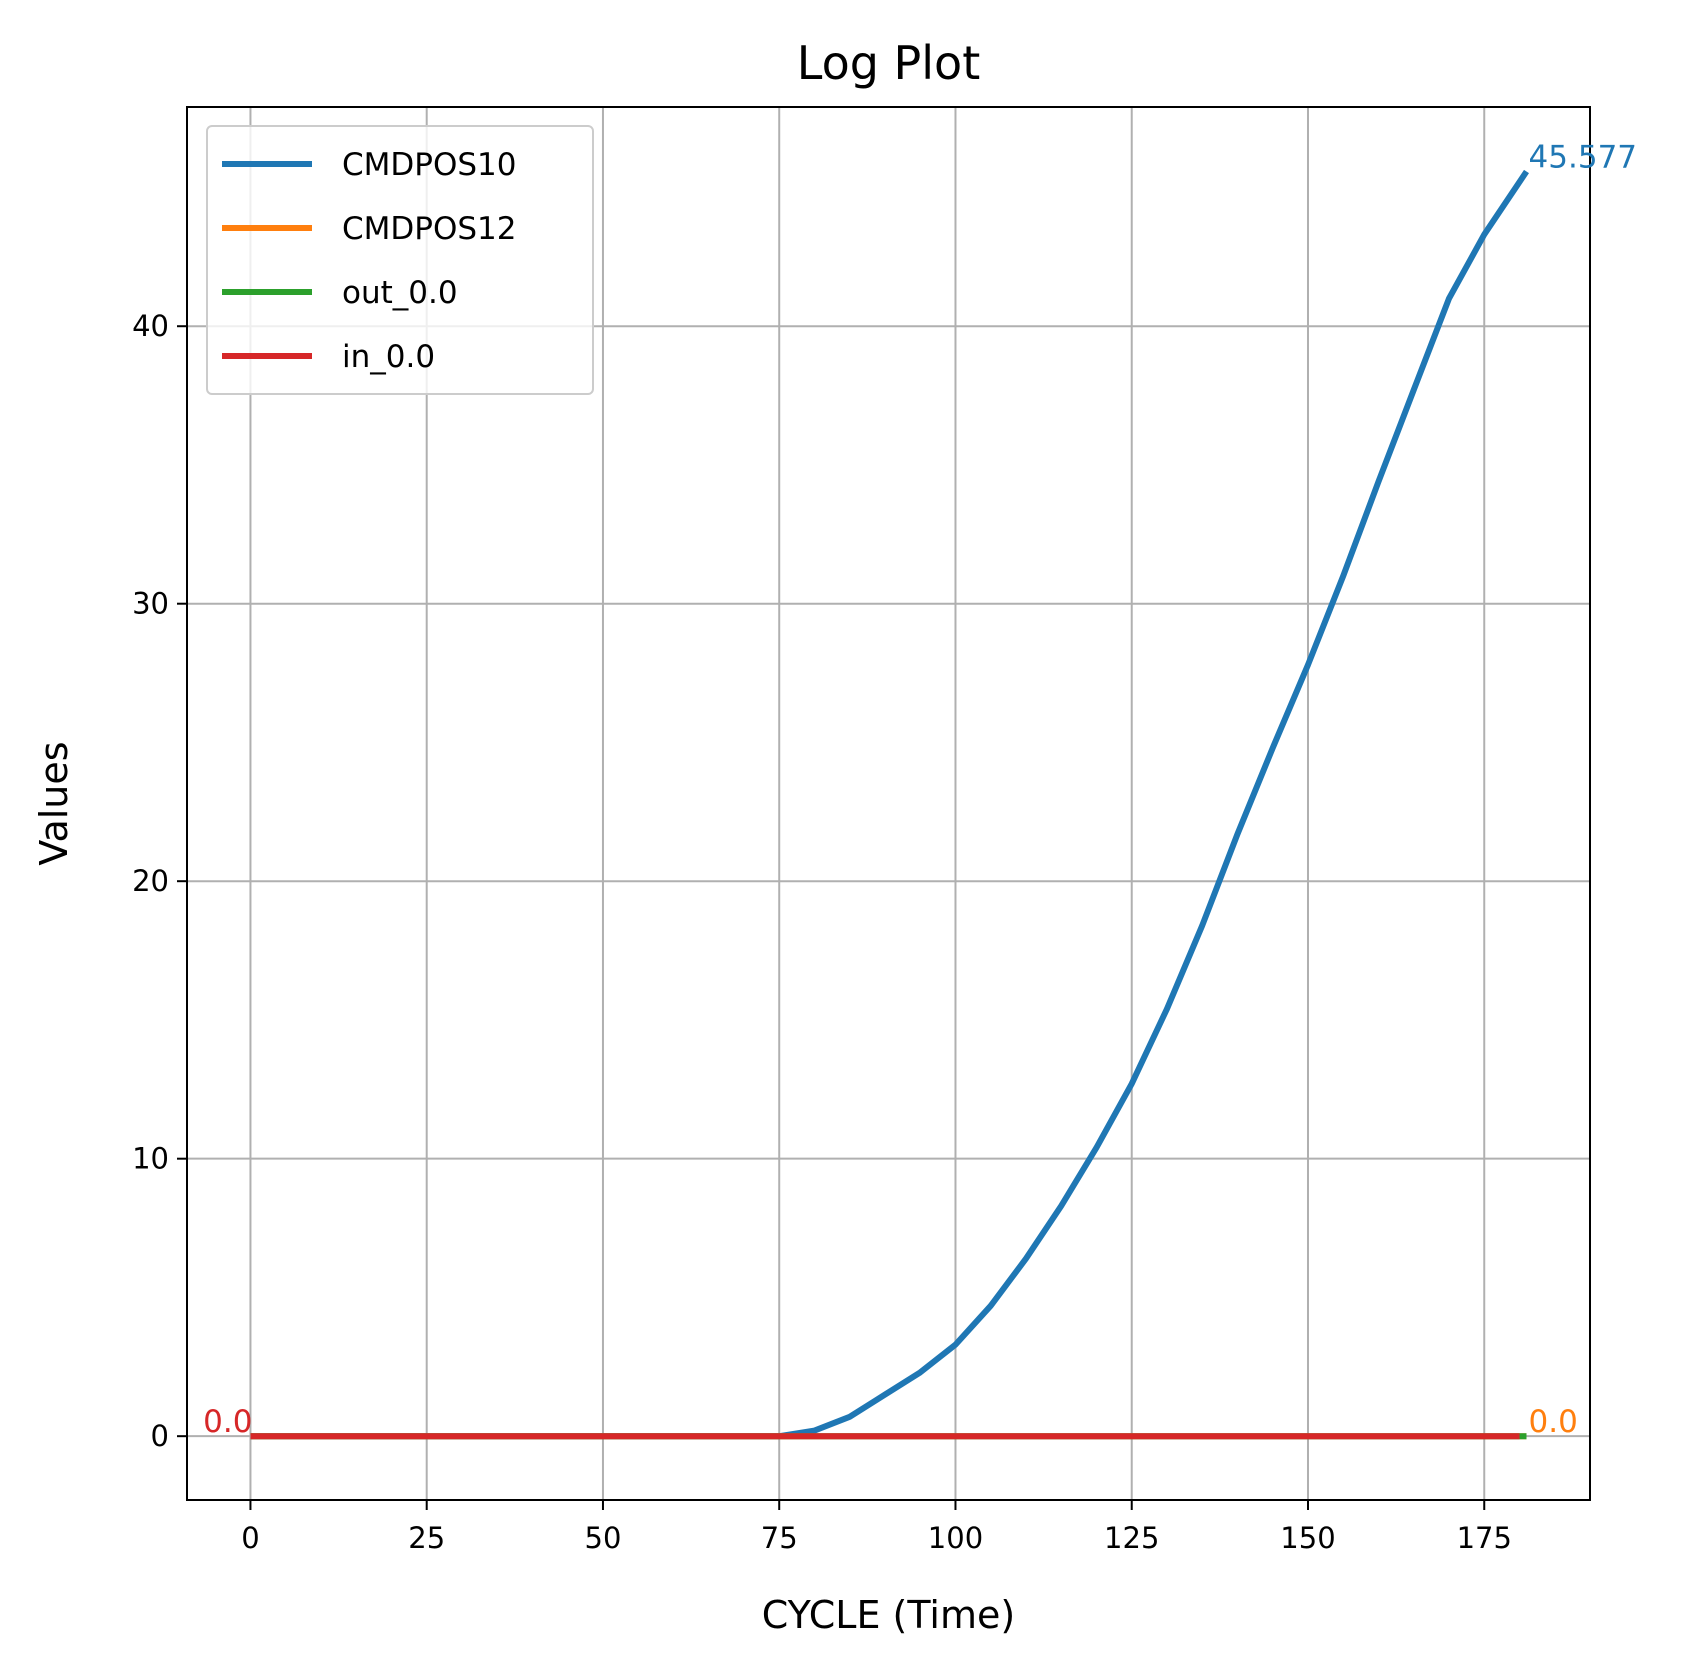  I want to click on legend-label: CMDPOS12, so click(429, 229).